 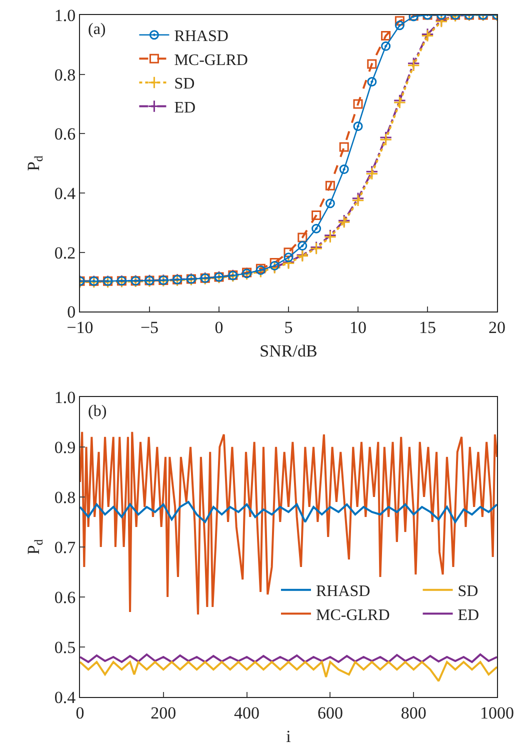 What do you see at coordinates (97, 411) in the screenshot?
I see `annotation: (b)` at bounding box center [97, 411].